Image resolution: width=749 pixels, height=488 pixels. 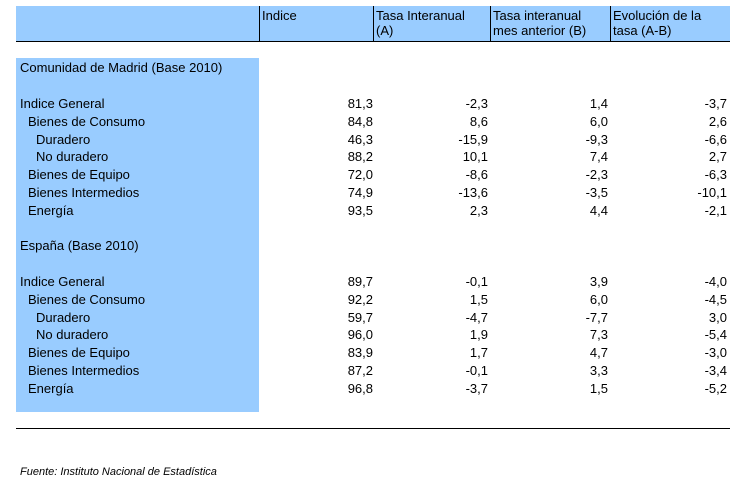 I want to click on header-evol-cell: Evolución de la tasa (A-B), so click(x=670, y=23).